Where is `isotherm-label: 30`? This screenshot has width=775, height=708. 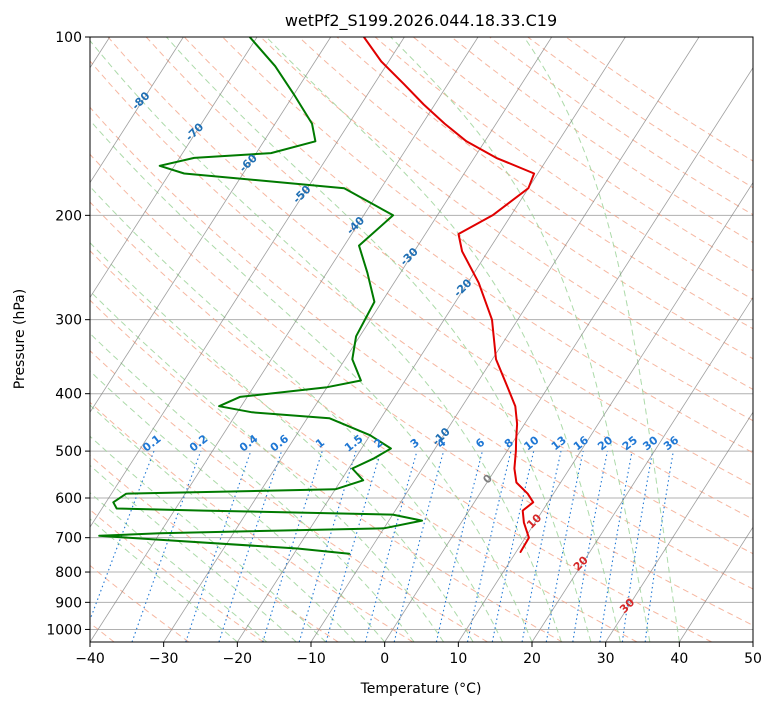
isotherm-label: 30 is located at coordinates (627, 606).